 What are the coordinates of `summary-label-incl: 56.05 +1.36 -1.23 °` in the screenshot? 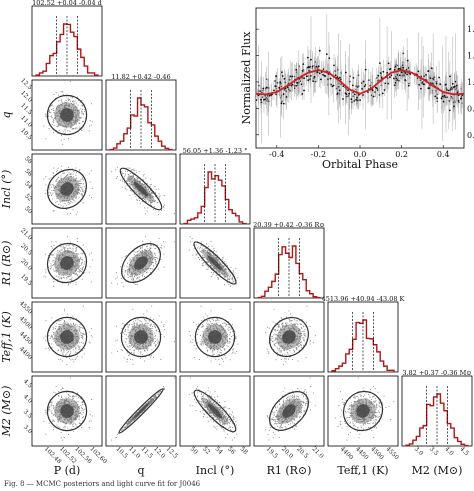 It's located at (215, 151).